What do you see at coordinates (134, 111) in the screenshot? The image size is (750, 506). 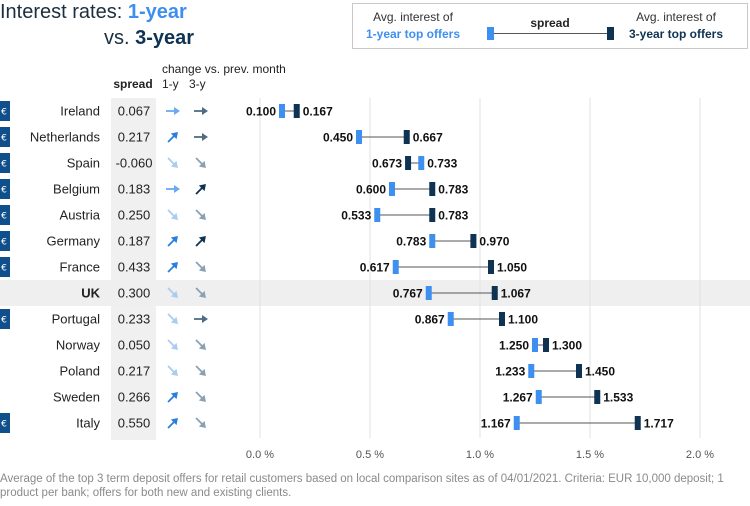 I see `spread-value: 0.067` at bounding box center [134, 111].